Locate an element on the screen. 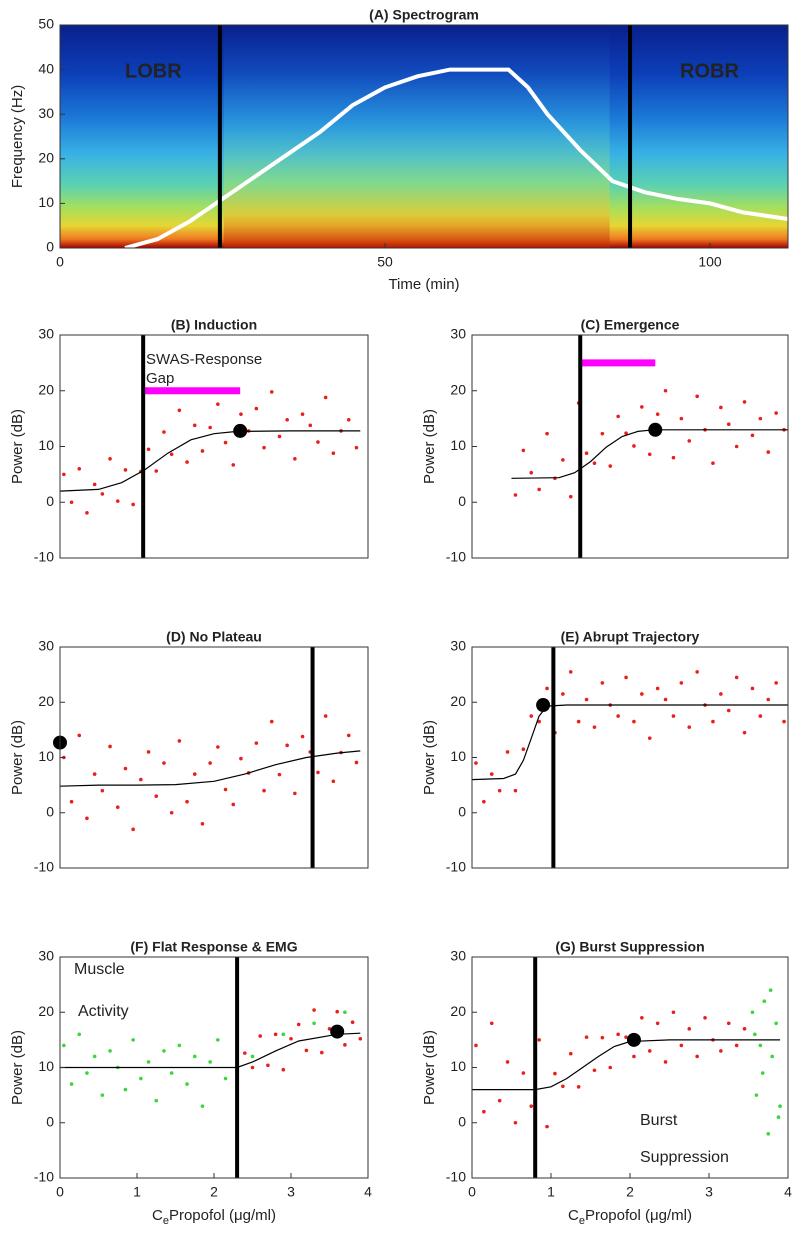  annotation: Activity is located at coordinates (103, 1011).